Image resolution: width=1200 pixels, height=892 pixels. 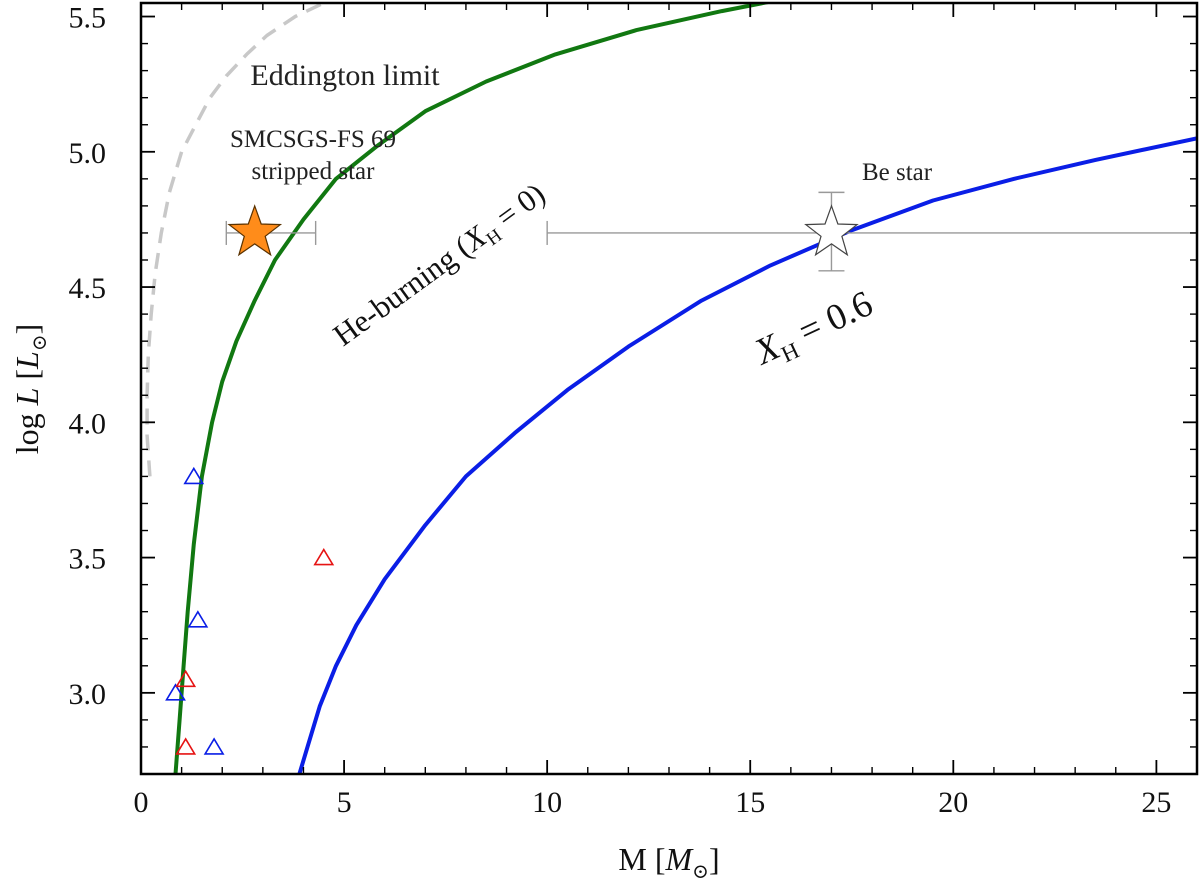 What do you see at coordinates (750, 802) in the screenshot?
I see `x-tick-label: 15` at bounding box center [750, 802].